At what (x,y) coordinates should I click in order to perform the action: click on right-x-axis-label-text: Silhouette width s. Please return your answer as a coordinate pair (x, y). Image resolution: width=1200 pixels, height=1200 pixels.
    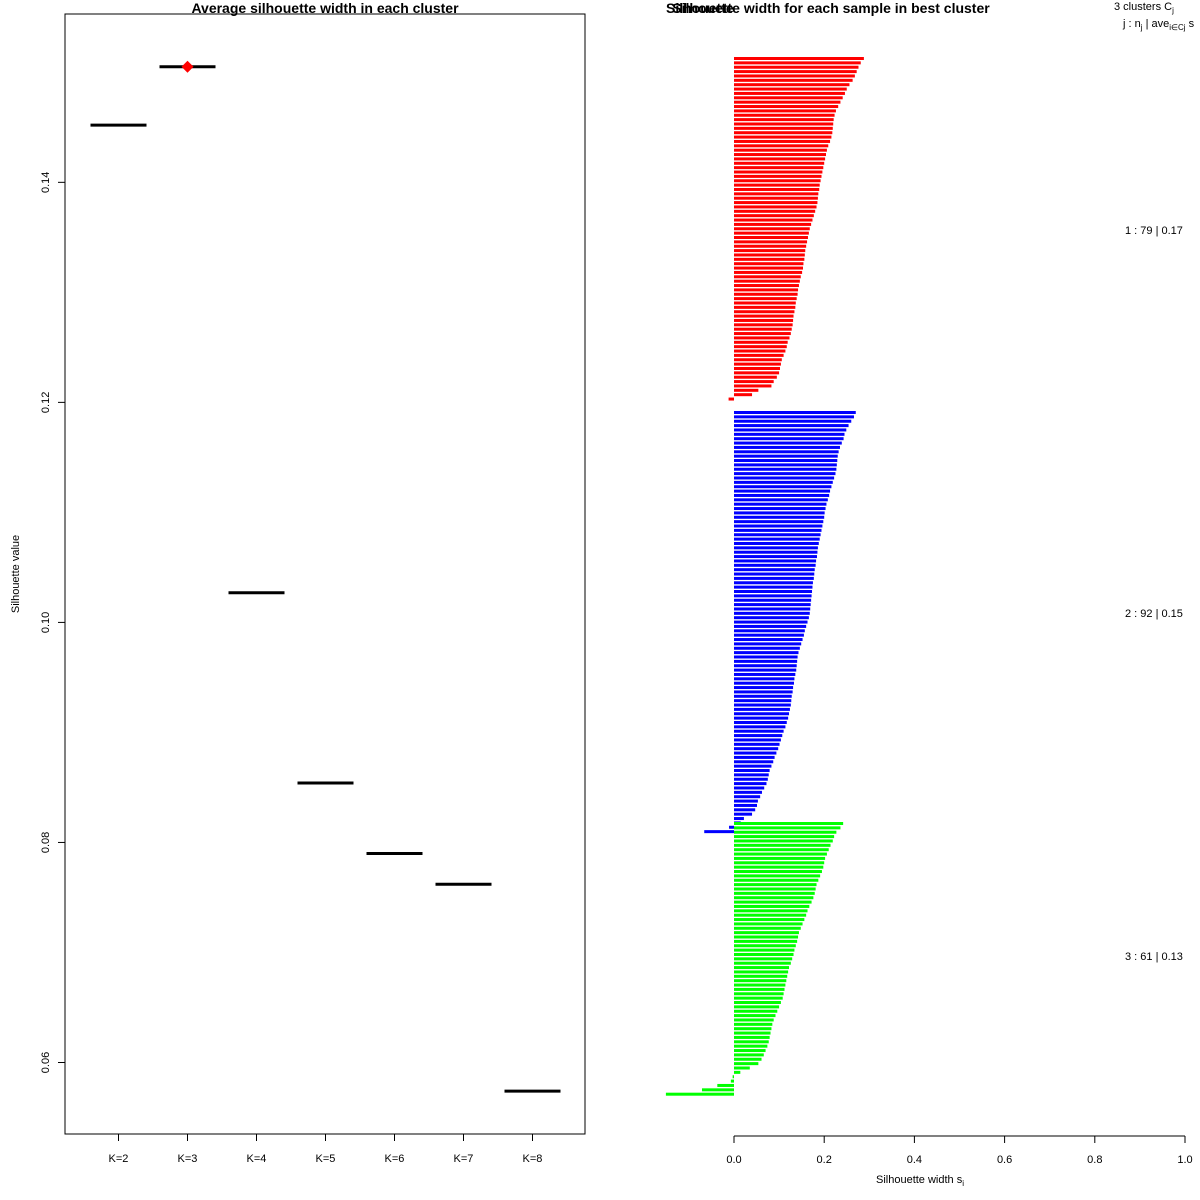
    Looking at the image, I should click on (919, 1180).